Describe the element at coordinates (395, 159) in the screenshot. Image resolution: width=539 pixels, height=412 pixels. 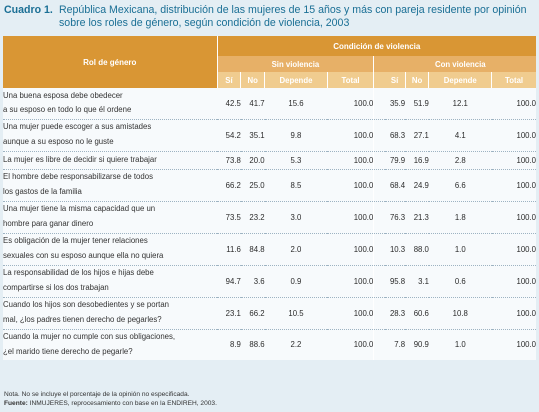
I see `table-cell: 79.9` at that location.